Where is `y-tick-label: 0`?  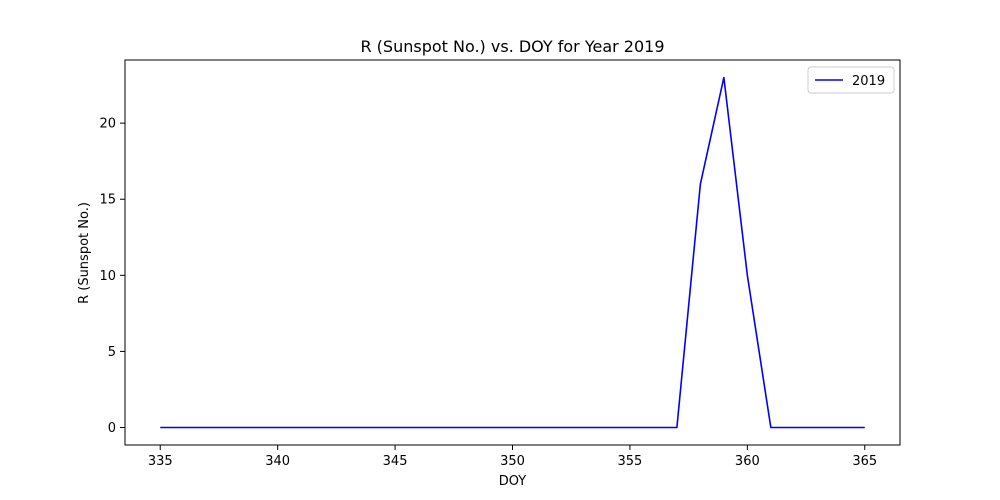 y-tick-label: 0 is located at coordinates (112, 428).